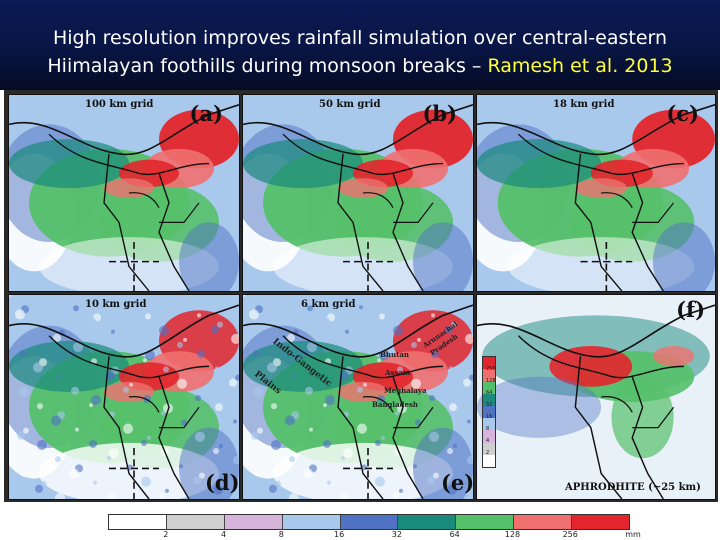 This screenshot has width=720, height=540. What do you see at coordinates (512, 534) in the screenshot?
I see `colorbar-tick: 128` at bounding box center [512, 534].